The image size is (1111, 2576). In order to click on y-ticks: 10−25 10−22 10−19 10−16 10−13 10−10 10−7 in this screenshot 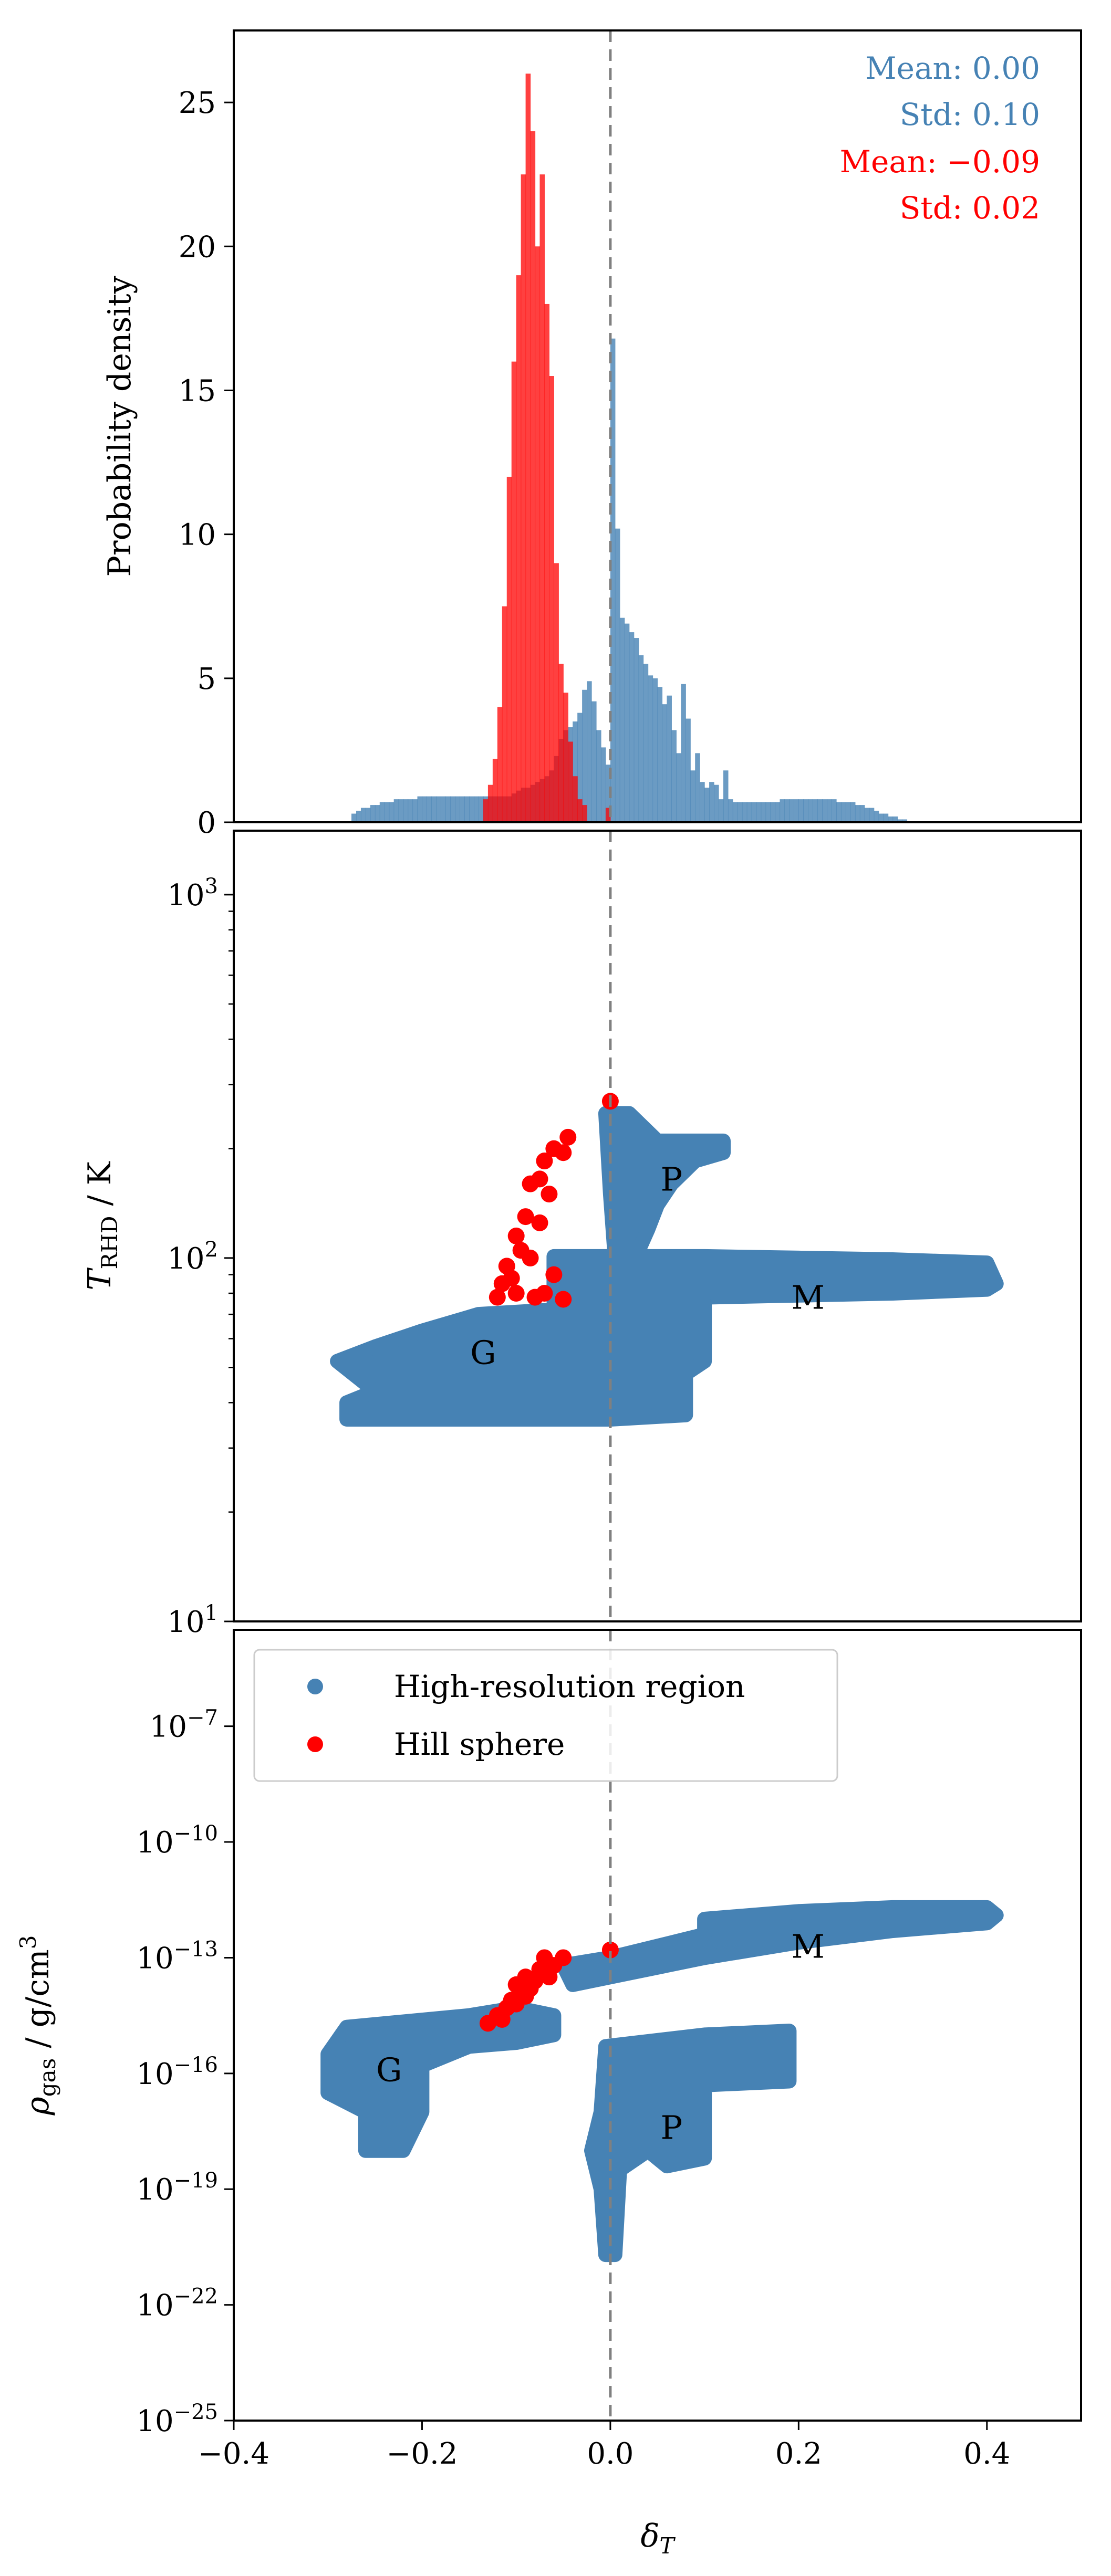, I will do `click(185, 2072)`.